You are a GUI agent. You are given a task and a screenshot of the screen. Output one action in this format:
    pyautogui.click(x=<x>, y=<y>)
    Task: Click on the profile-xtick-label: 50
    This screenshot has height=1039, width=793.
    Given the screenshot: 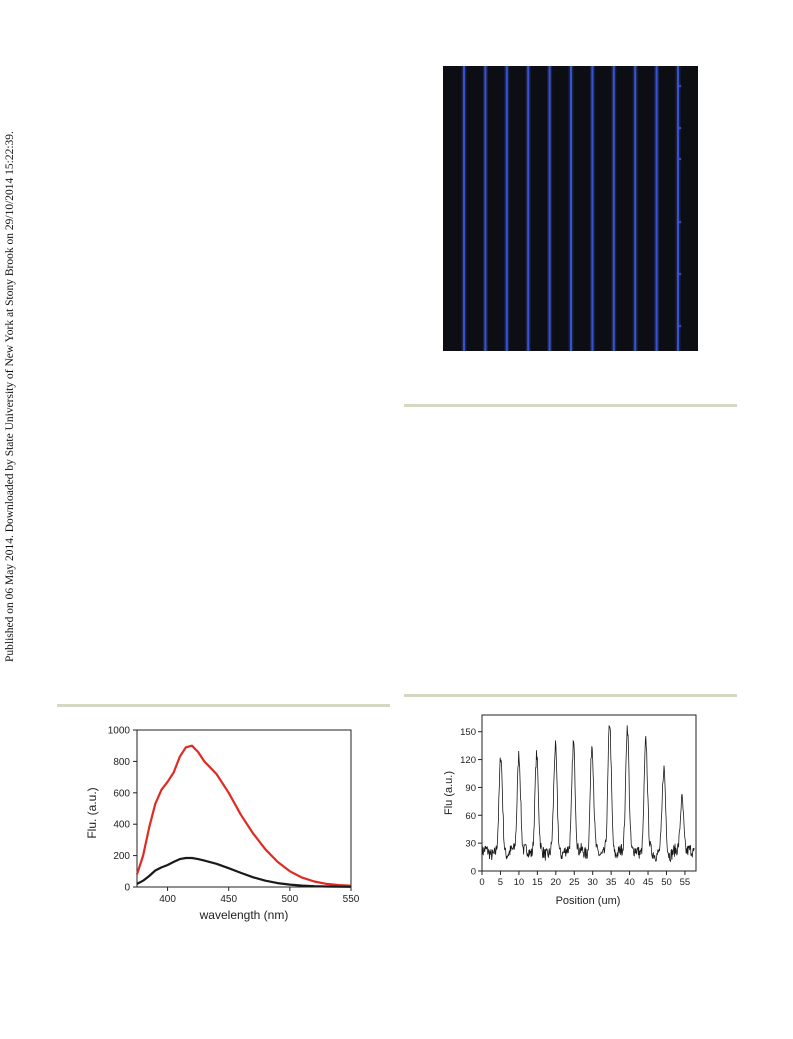 What is the action you would take?
    pyautogui.click(x=666, y=882)
    